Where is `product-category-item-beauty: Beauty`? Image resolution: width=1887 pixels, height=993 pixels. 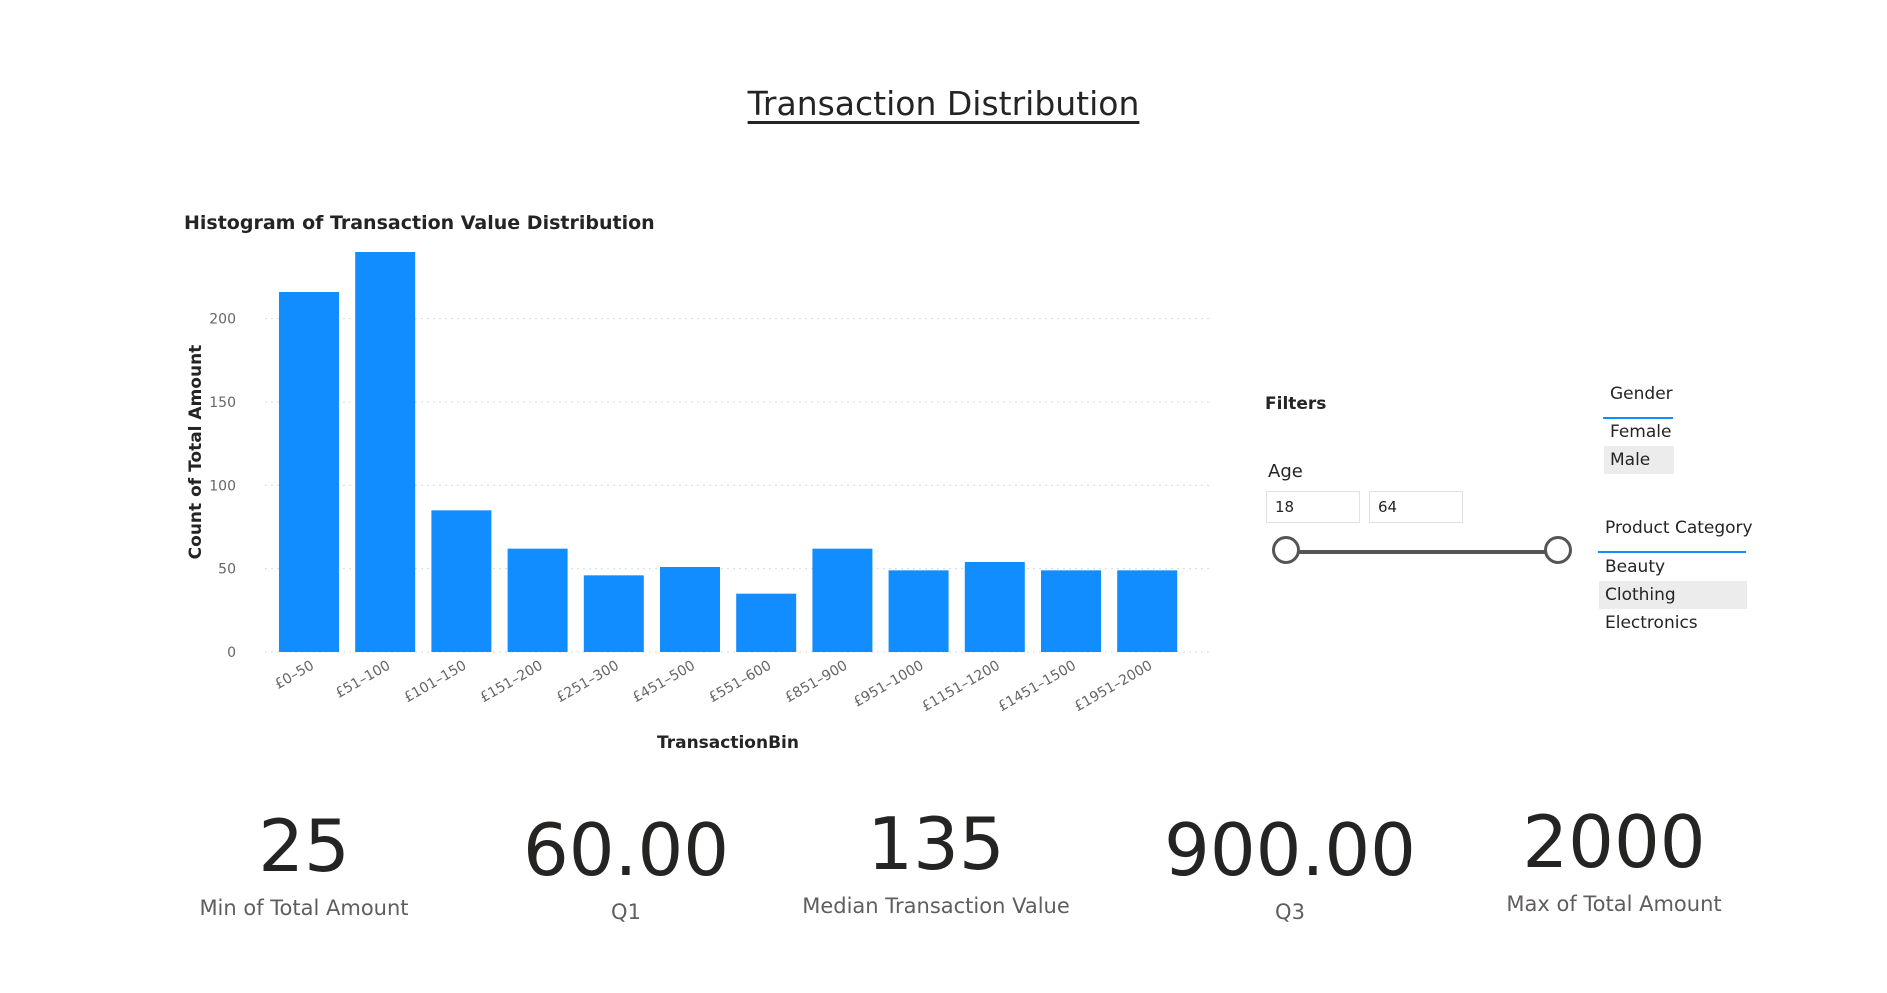 product-category-item-beauty: Beauty is located at coordinates (1673, 567).